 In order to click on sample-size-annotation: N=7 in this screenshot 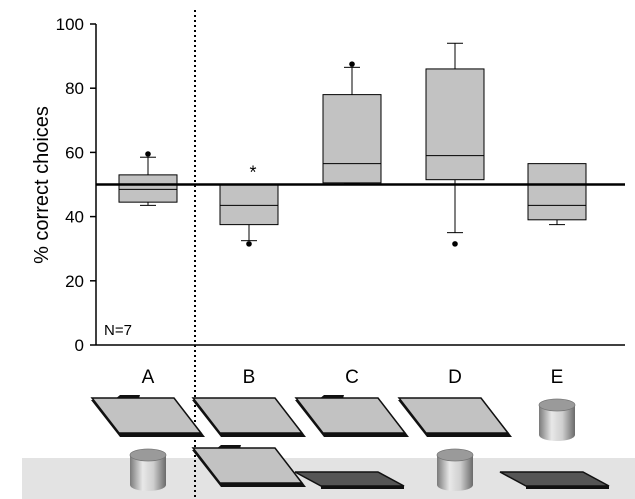, I will do `click(118, 330)`.